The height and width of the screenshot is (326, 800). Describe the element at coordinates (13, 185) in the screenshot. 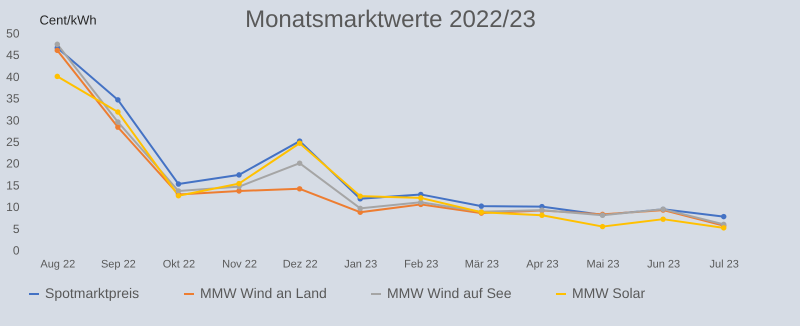

I see `y-tick-label: 15` at that location.